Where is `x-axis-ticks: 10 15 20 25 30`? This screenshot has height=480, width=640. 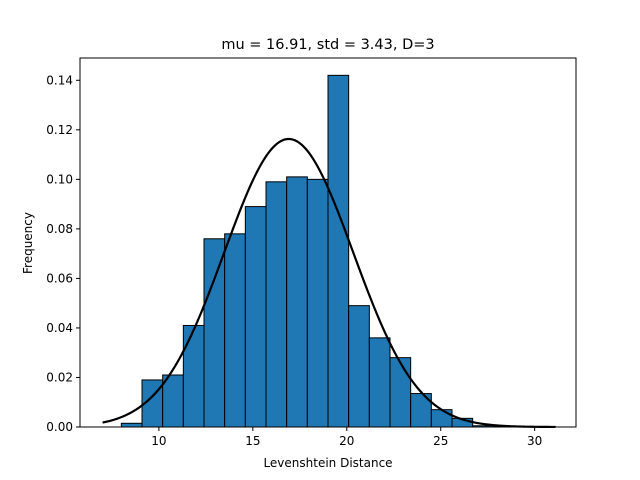 x-axis-ticks: 10 15 20 25 30 is located at coordinates (346, 437).